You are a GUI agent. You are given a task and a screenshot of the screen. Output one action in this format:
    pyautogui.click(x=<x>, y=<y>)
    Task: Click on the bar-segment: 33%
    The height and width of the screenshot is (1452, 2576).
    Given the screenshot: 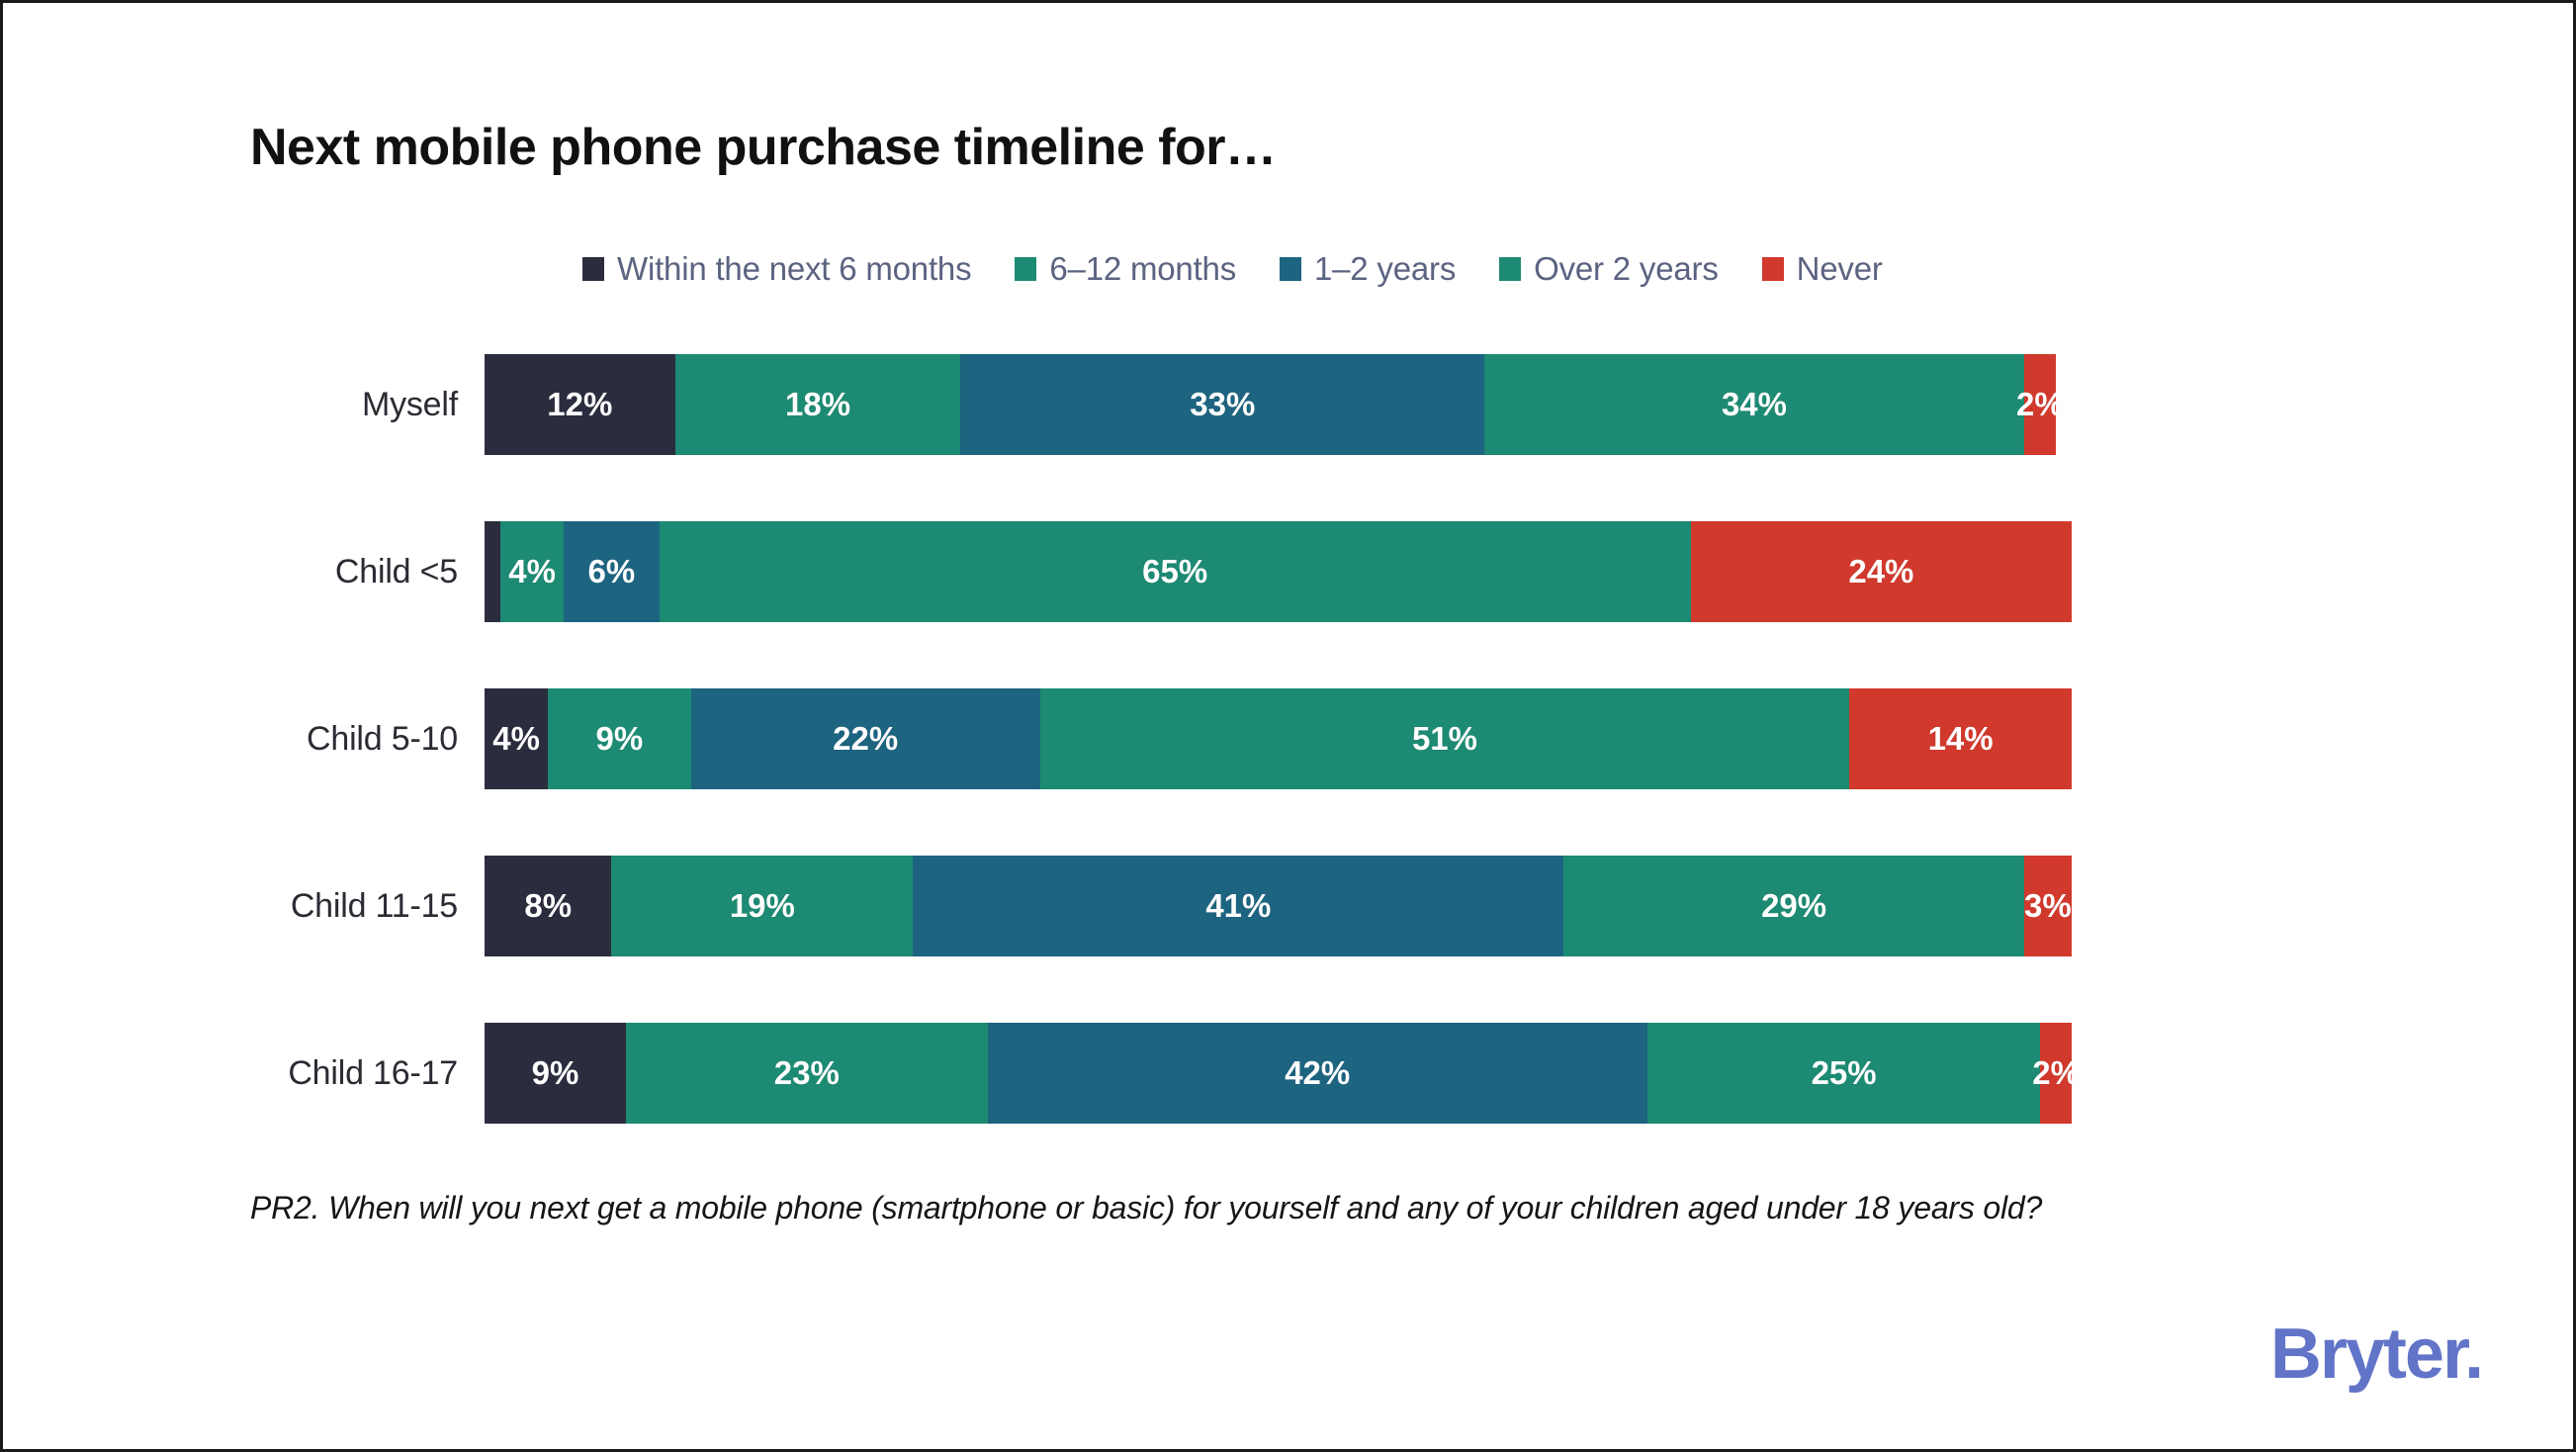 What is the action you would take?
    pyautogui.click(x=1222, y=404)
    